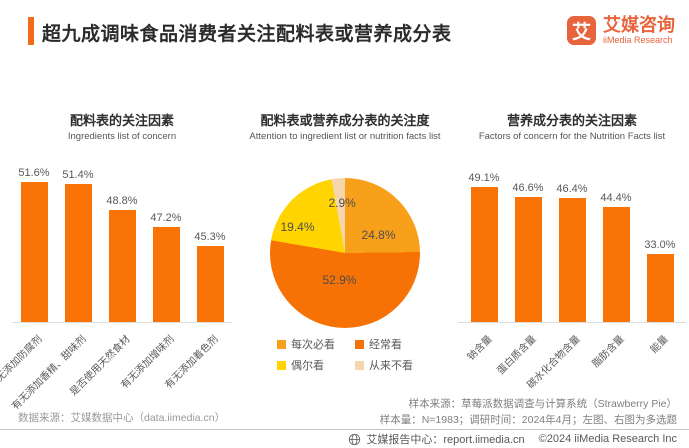 This screenshot has height=448, width=689. Describe the element at coordinates (34, 173) in the screenshot. I see `bar-value-label: 51.6%` at that location.